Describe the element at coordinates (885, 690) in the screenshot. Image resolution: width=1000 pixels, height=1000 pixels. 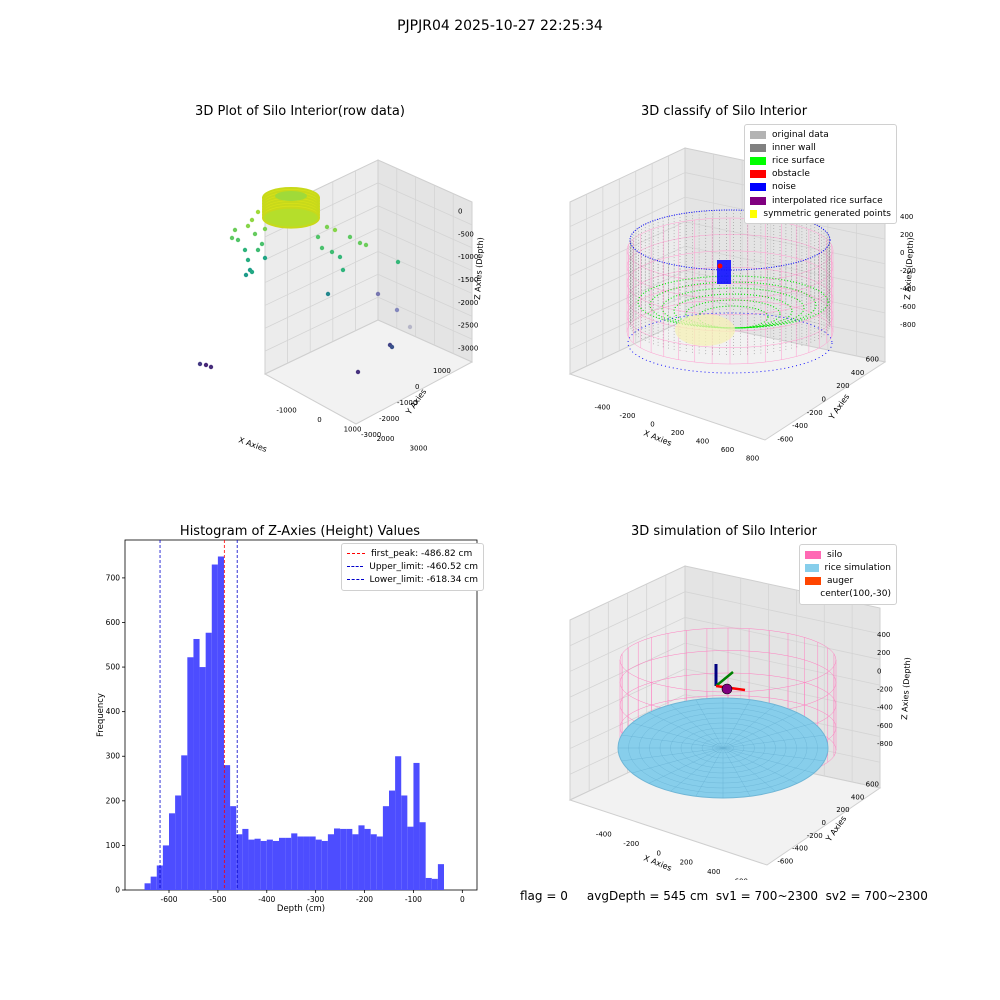
I see `z-tick-label: -200` at that location.